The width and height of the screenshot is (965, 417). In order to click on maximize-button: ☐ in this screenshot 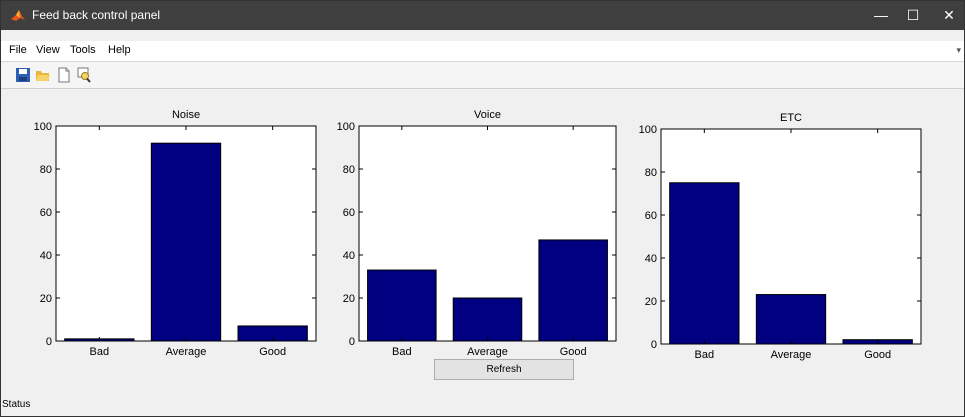, I will do `click(913, 15)`.